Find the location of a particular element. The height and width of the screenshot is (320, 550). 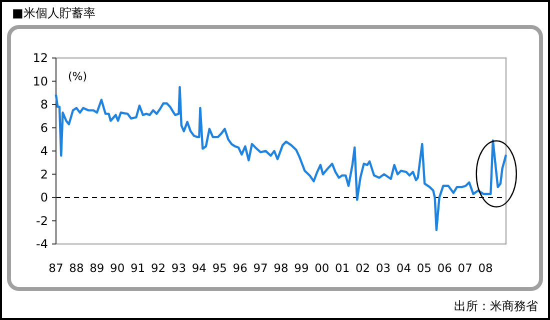

x-tick-label: 96 is located at coordinates (240, 268).